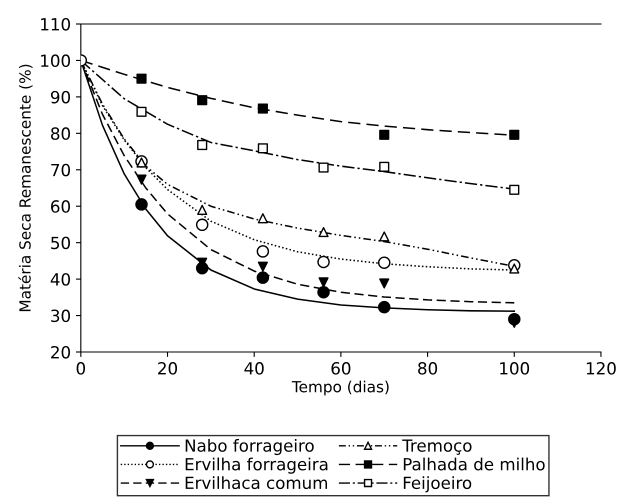 Image resolution: width=617 pixels, height=504 pixels. I want to click on y-tick-label: 100, so click(55, 61).